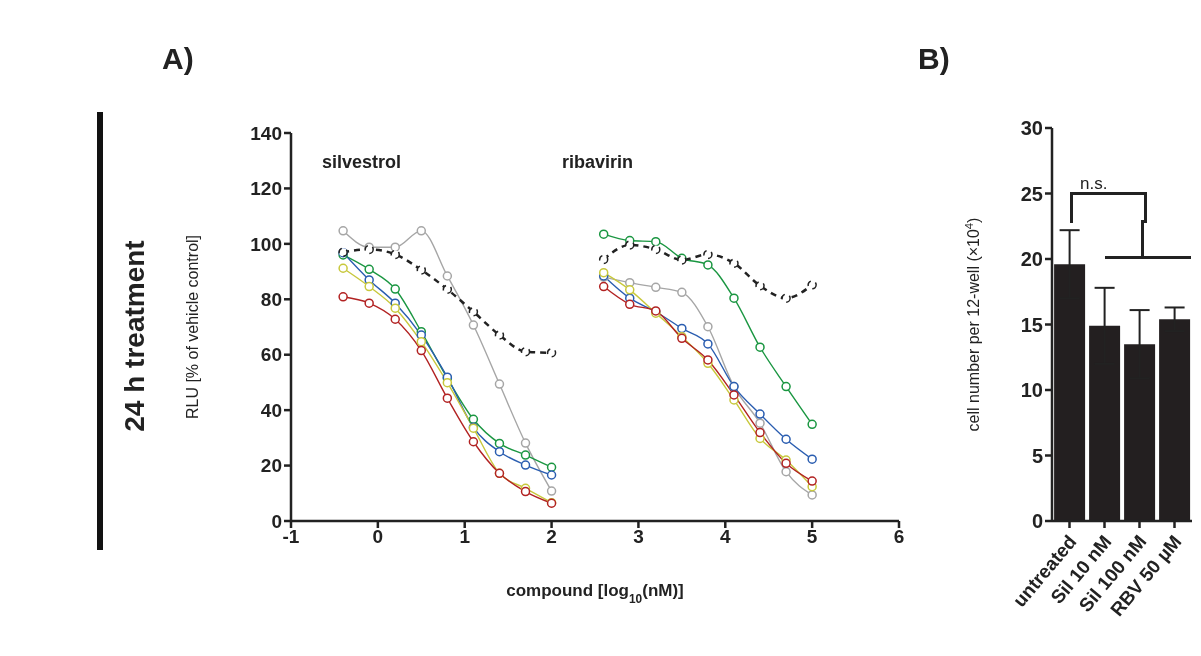  Describe the element at coordinates (178, 59) in the screenshot. I see `chart-title: A)` at that location.